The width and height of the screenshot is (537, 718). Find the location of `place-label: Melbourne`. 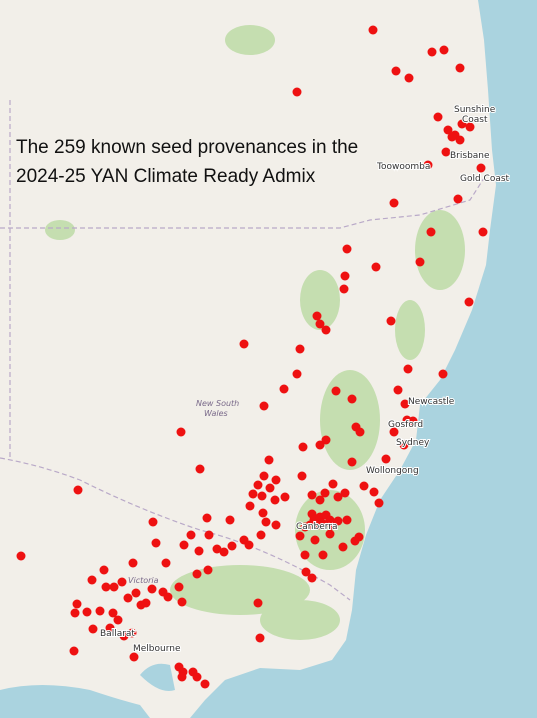

place-label: Melbourne is located at coordinates (157, 649).